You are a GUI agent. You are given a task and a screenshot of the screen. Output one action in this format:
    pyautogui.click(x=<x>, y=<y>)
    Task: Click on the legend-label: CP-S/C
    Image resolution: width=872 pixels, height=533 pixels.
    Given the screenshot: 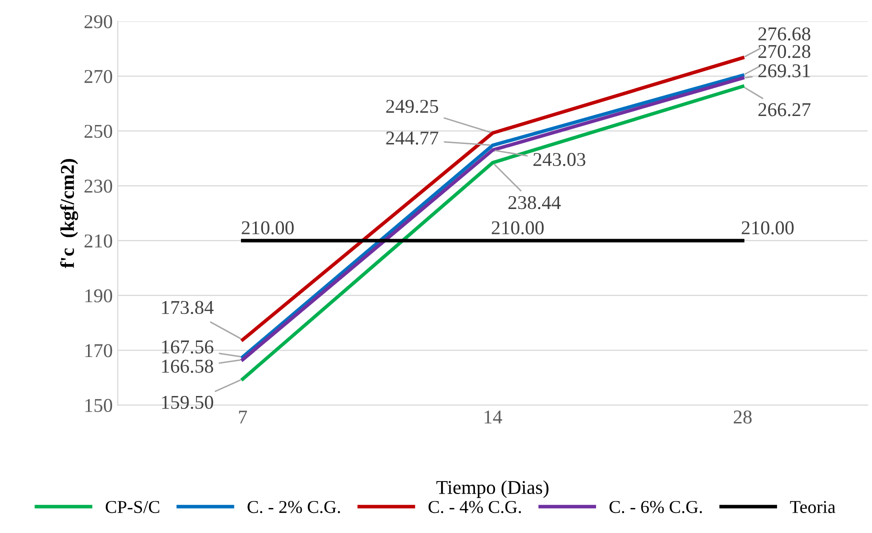 What is the action you would take?
    pyautogui.click(x=133, y=507)
    